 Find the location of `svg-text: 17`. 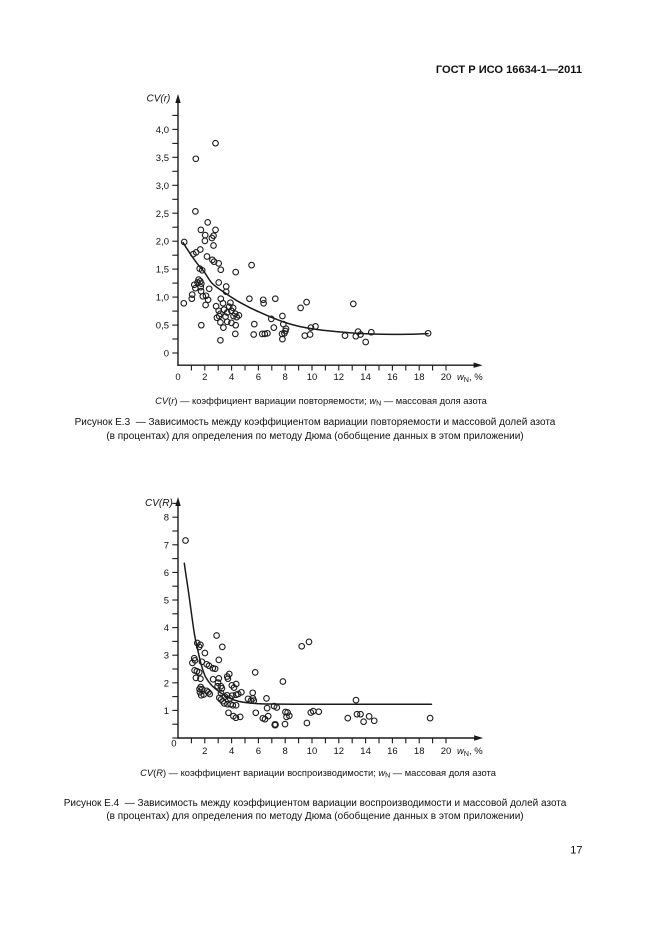

svg-text: 17 is located at coordinates (576, 851).